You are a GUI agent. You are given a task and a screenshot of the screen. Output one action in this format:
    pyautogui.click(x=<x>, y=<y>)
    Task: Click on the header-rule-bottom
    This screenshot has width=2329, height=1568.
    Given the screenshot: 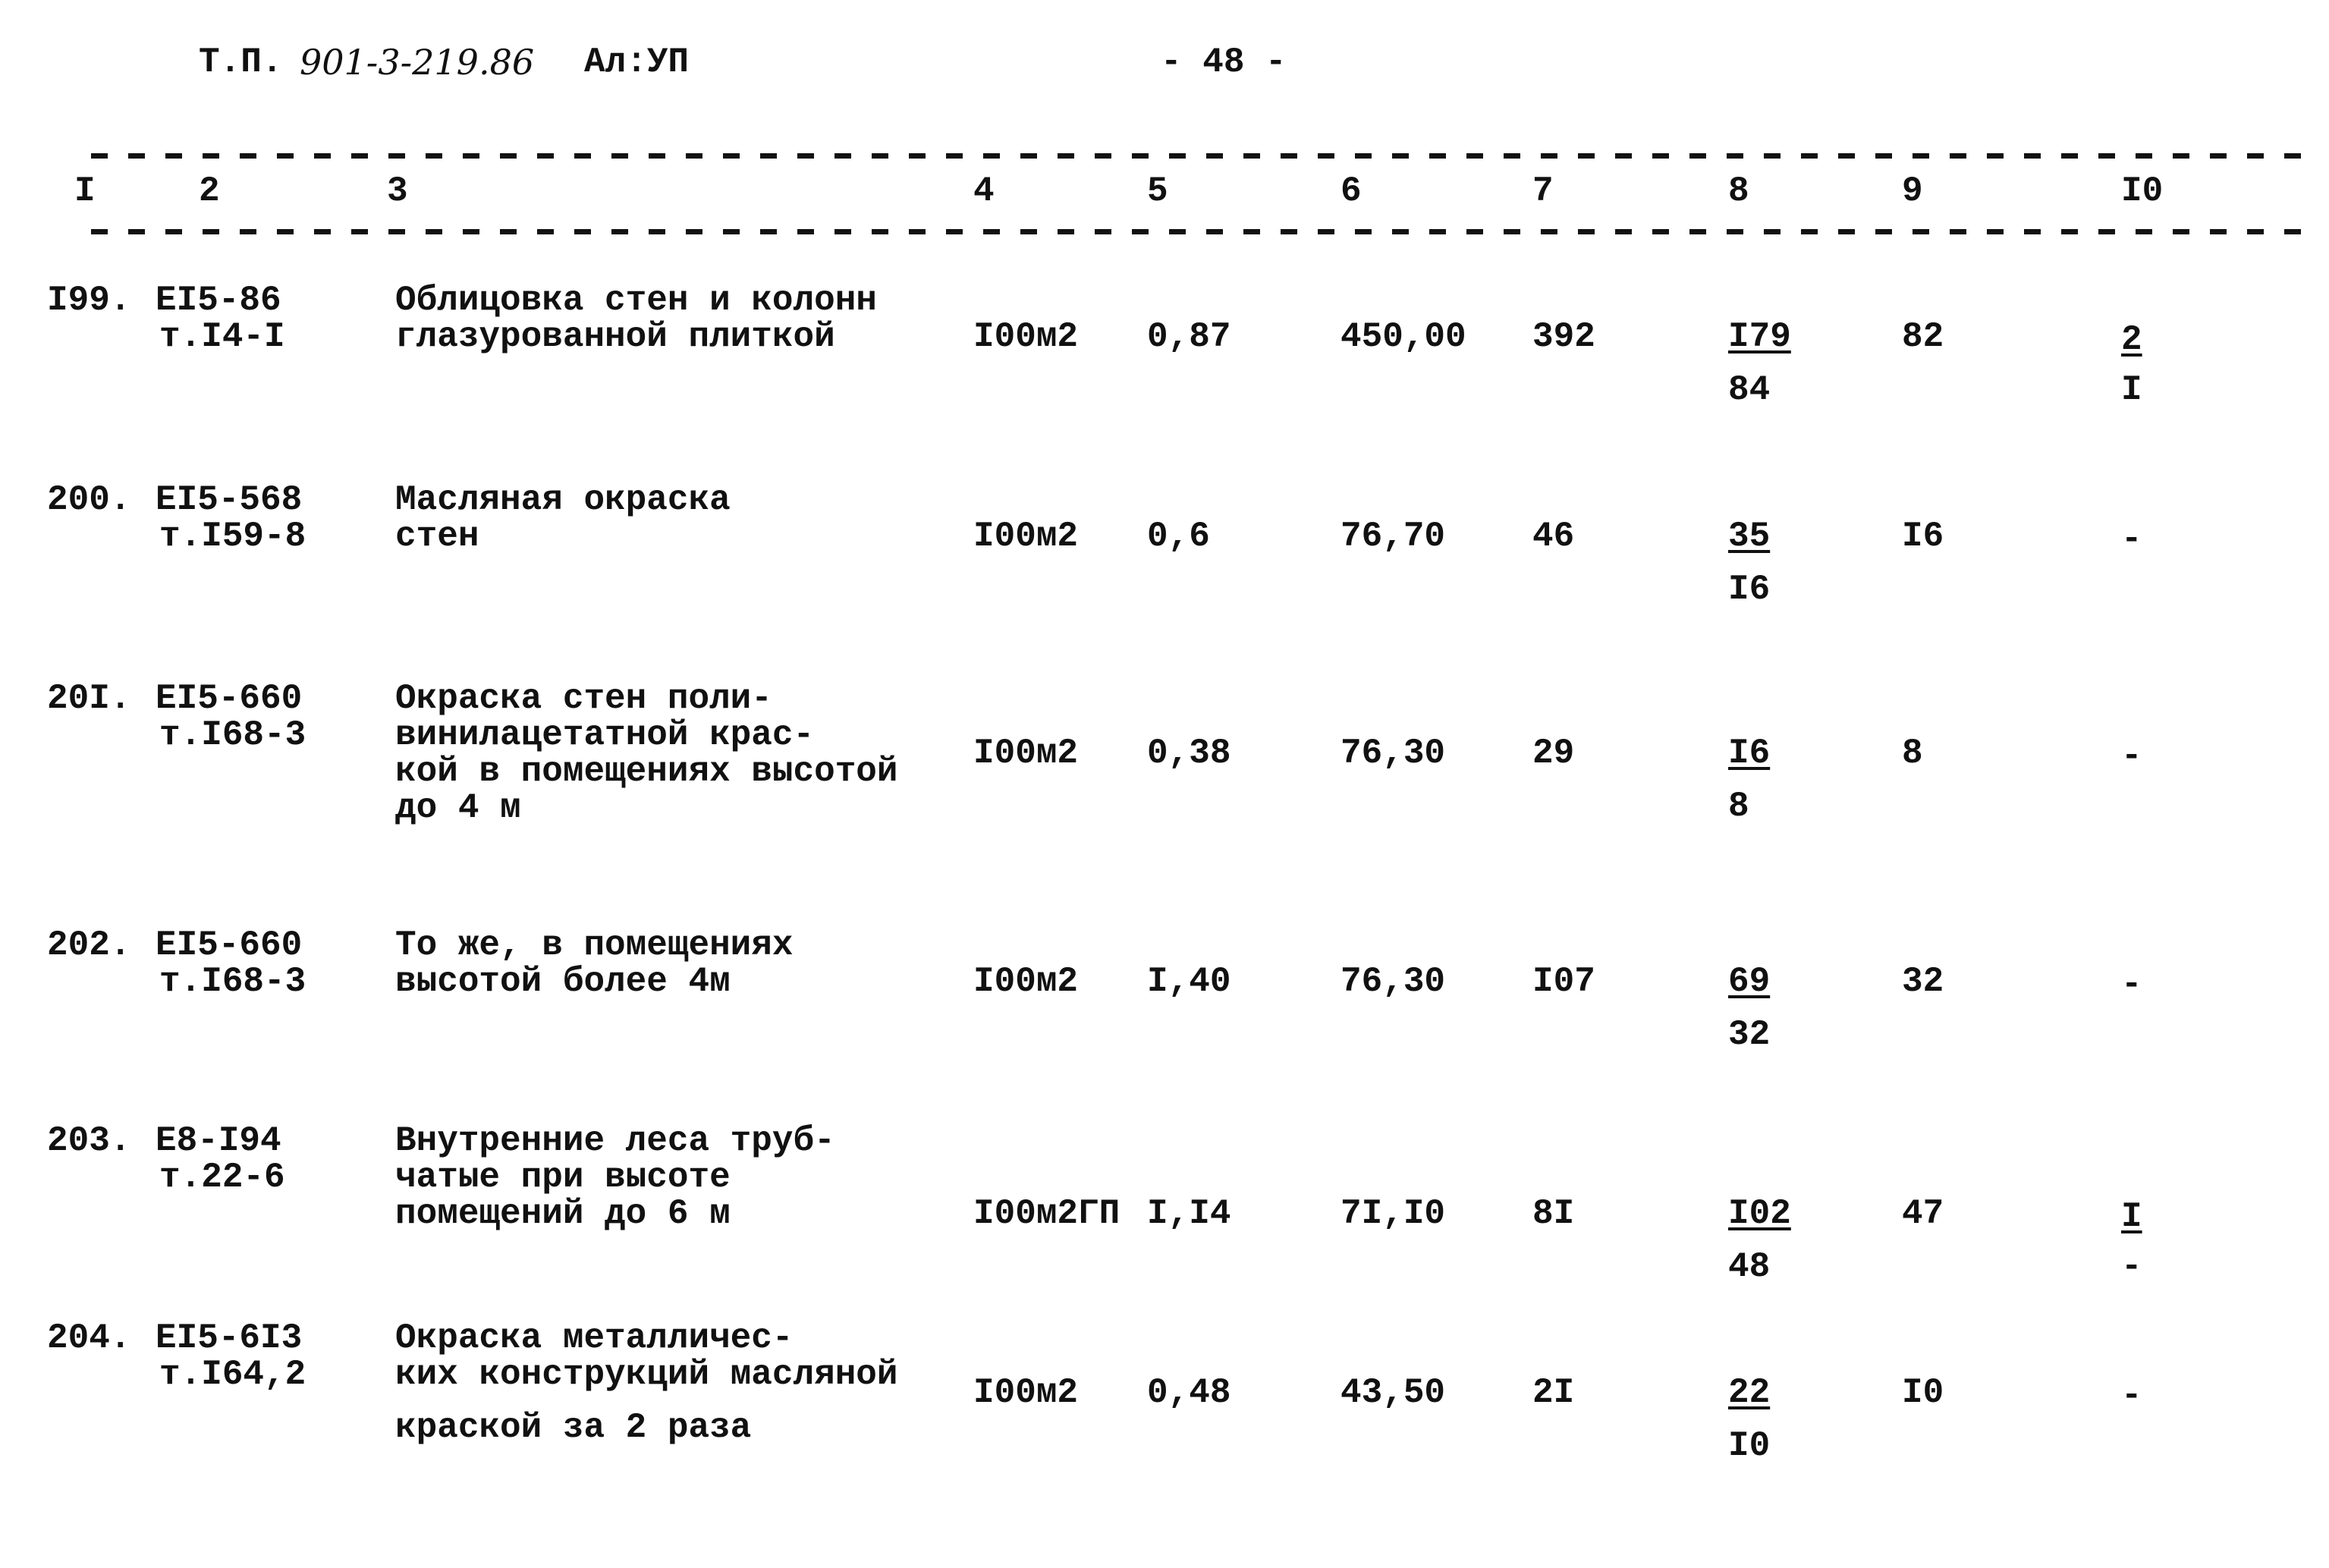 What is the action you would take?
    pyautogui.click(x=1206, y=232)
    